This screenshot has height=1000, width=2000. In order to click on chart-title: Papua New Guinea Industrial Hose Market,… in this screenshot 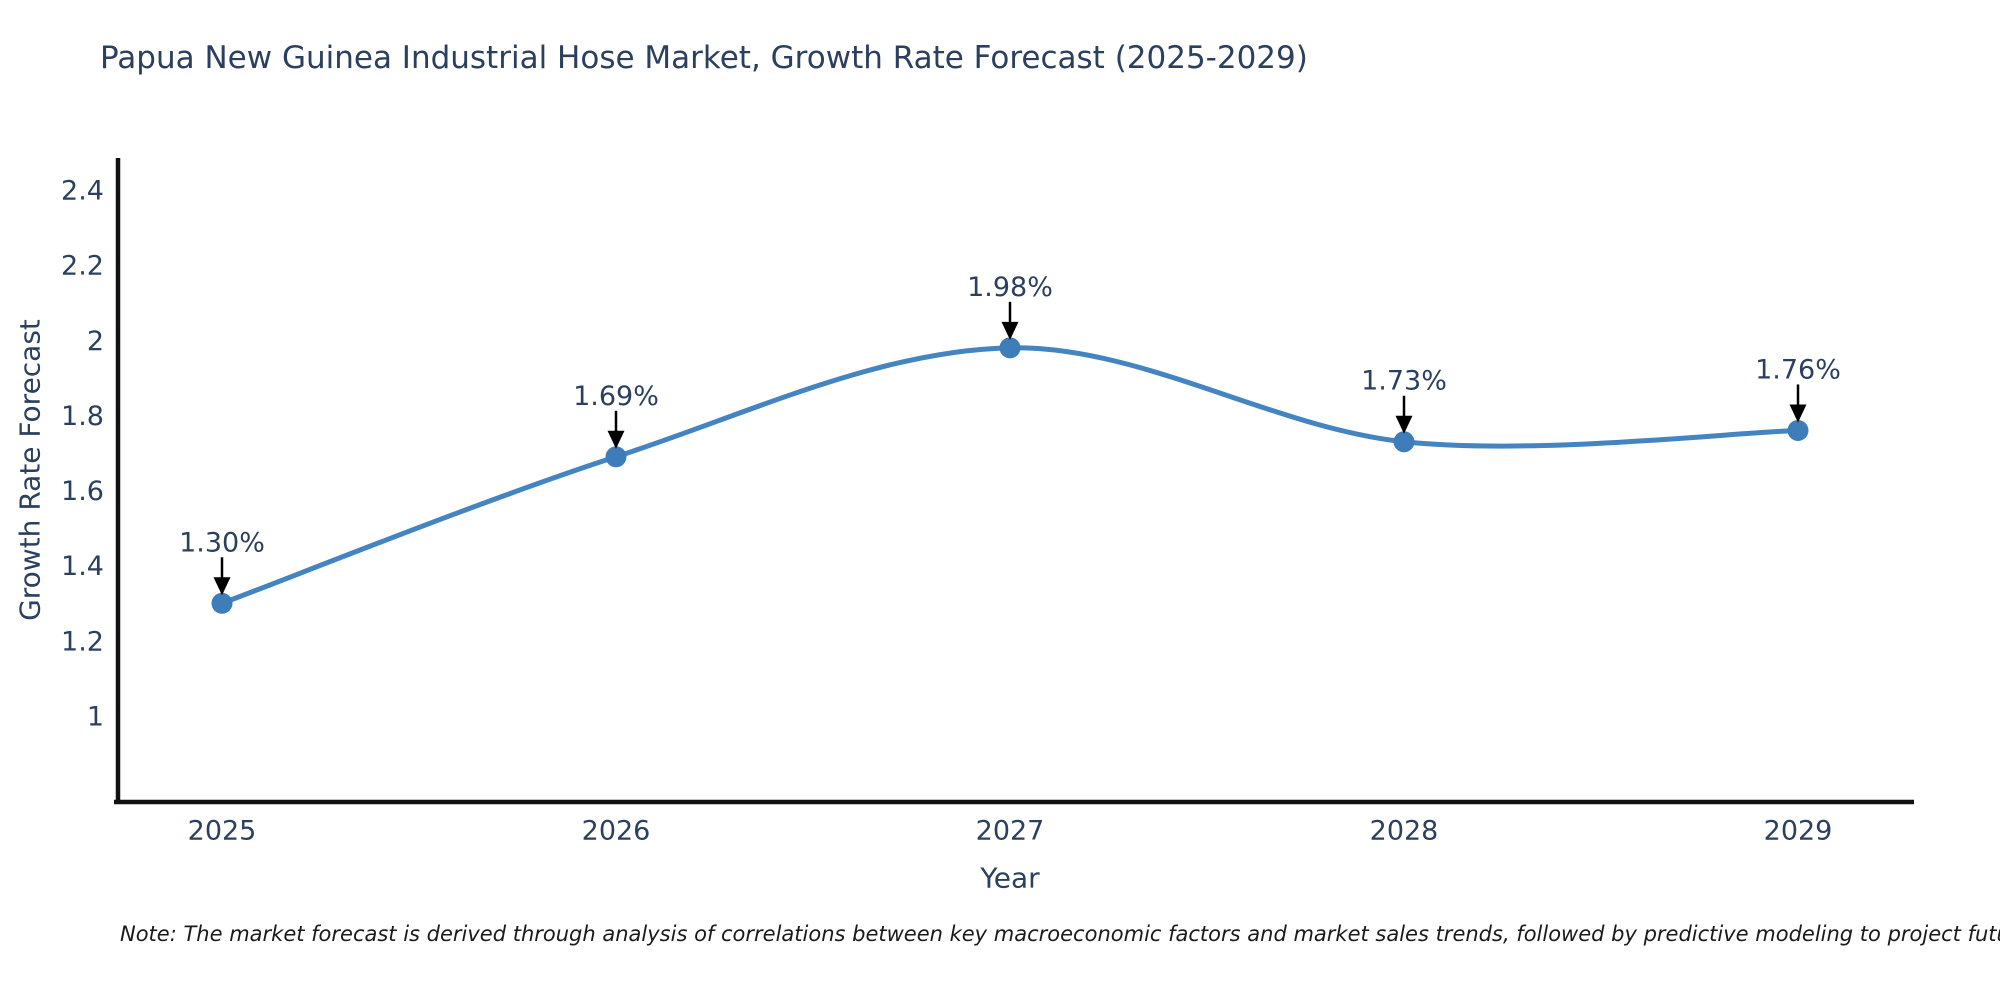, I will do `click(704, 58)`.